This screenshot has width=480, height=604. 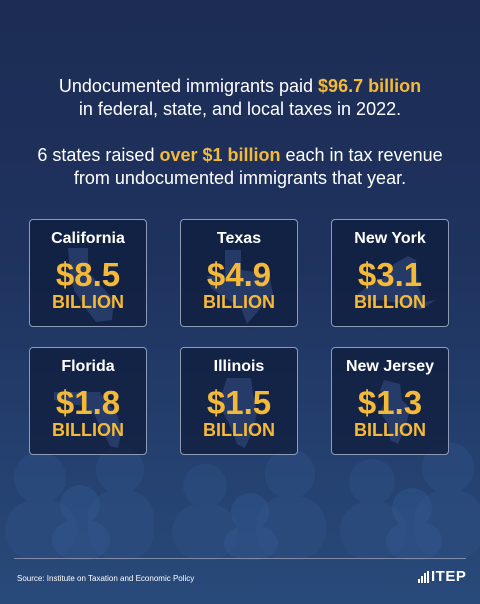 I want to click on state-card-new-york: New York $3.1 BILLION, so click(x=390, y=273).